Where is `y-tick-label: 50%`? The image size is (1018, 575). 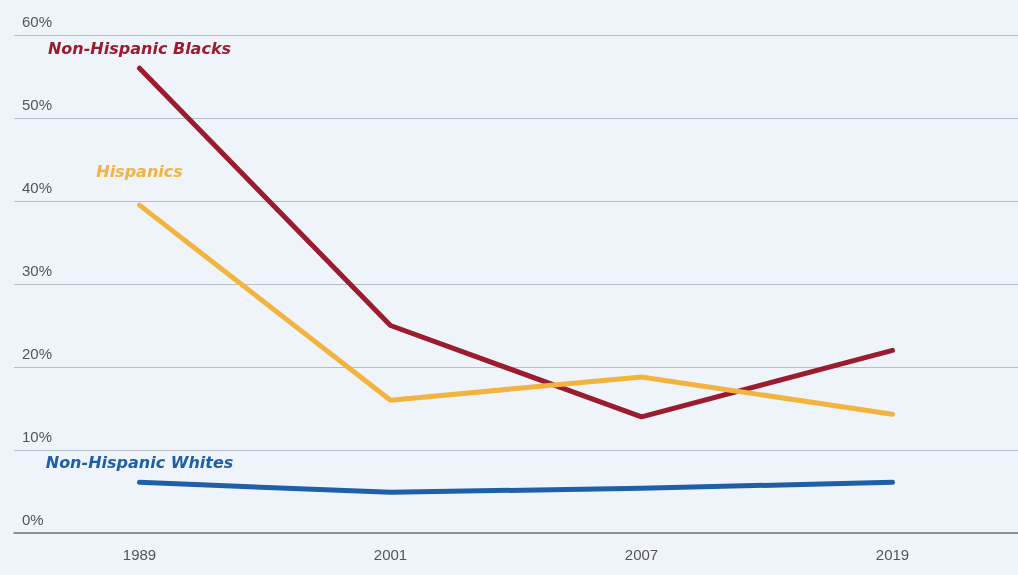
y-tick-label: 50% is located at coordinates (37, 104).